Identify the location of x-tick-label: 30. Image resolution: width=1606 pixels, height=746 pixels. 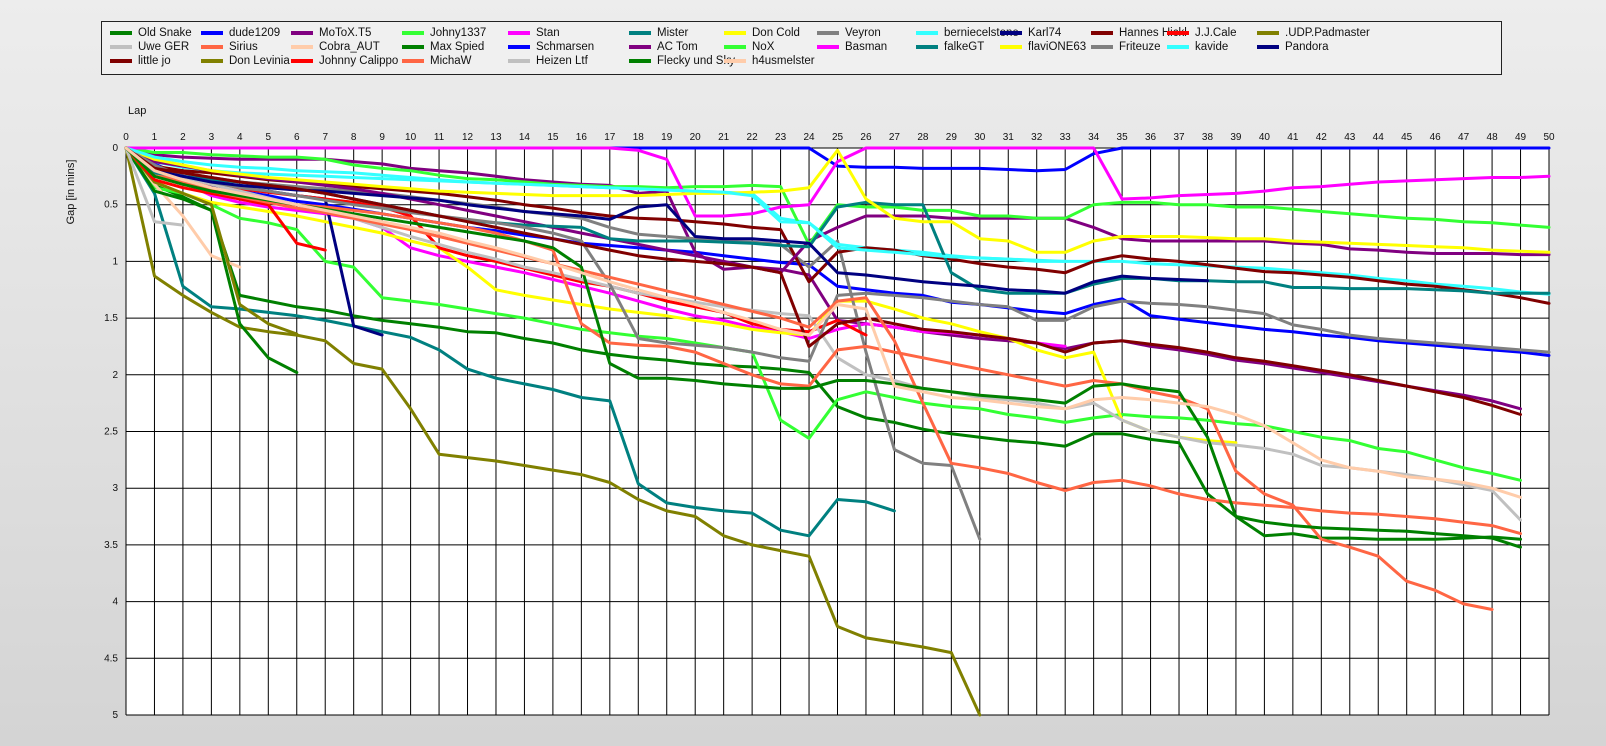
(980, 137).